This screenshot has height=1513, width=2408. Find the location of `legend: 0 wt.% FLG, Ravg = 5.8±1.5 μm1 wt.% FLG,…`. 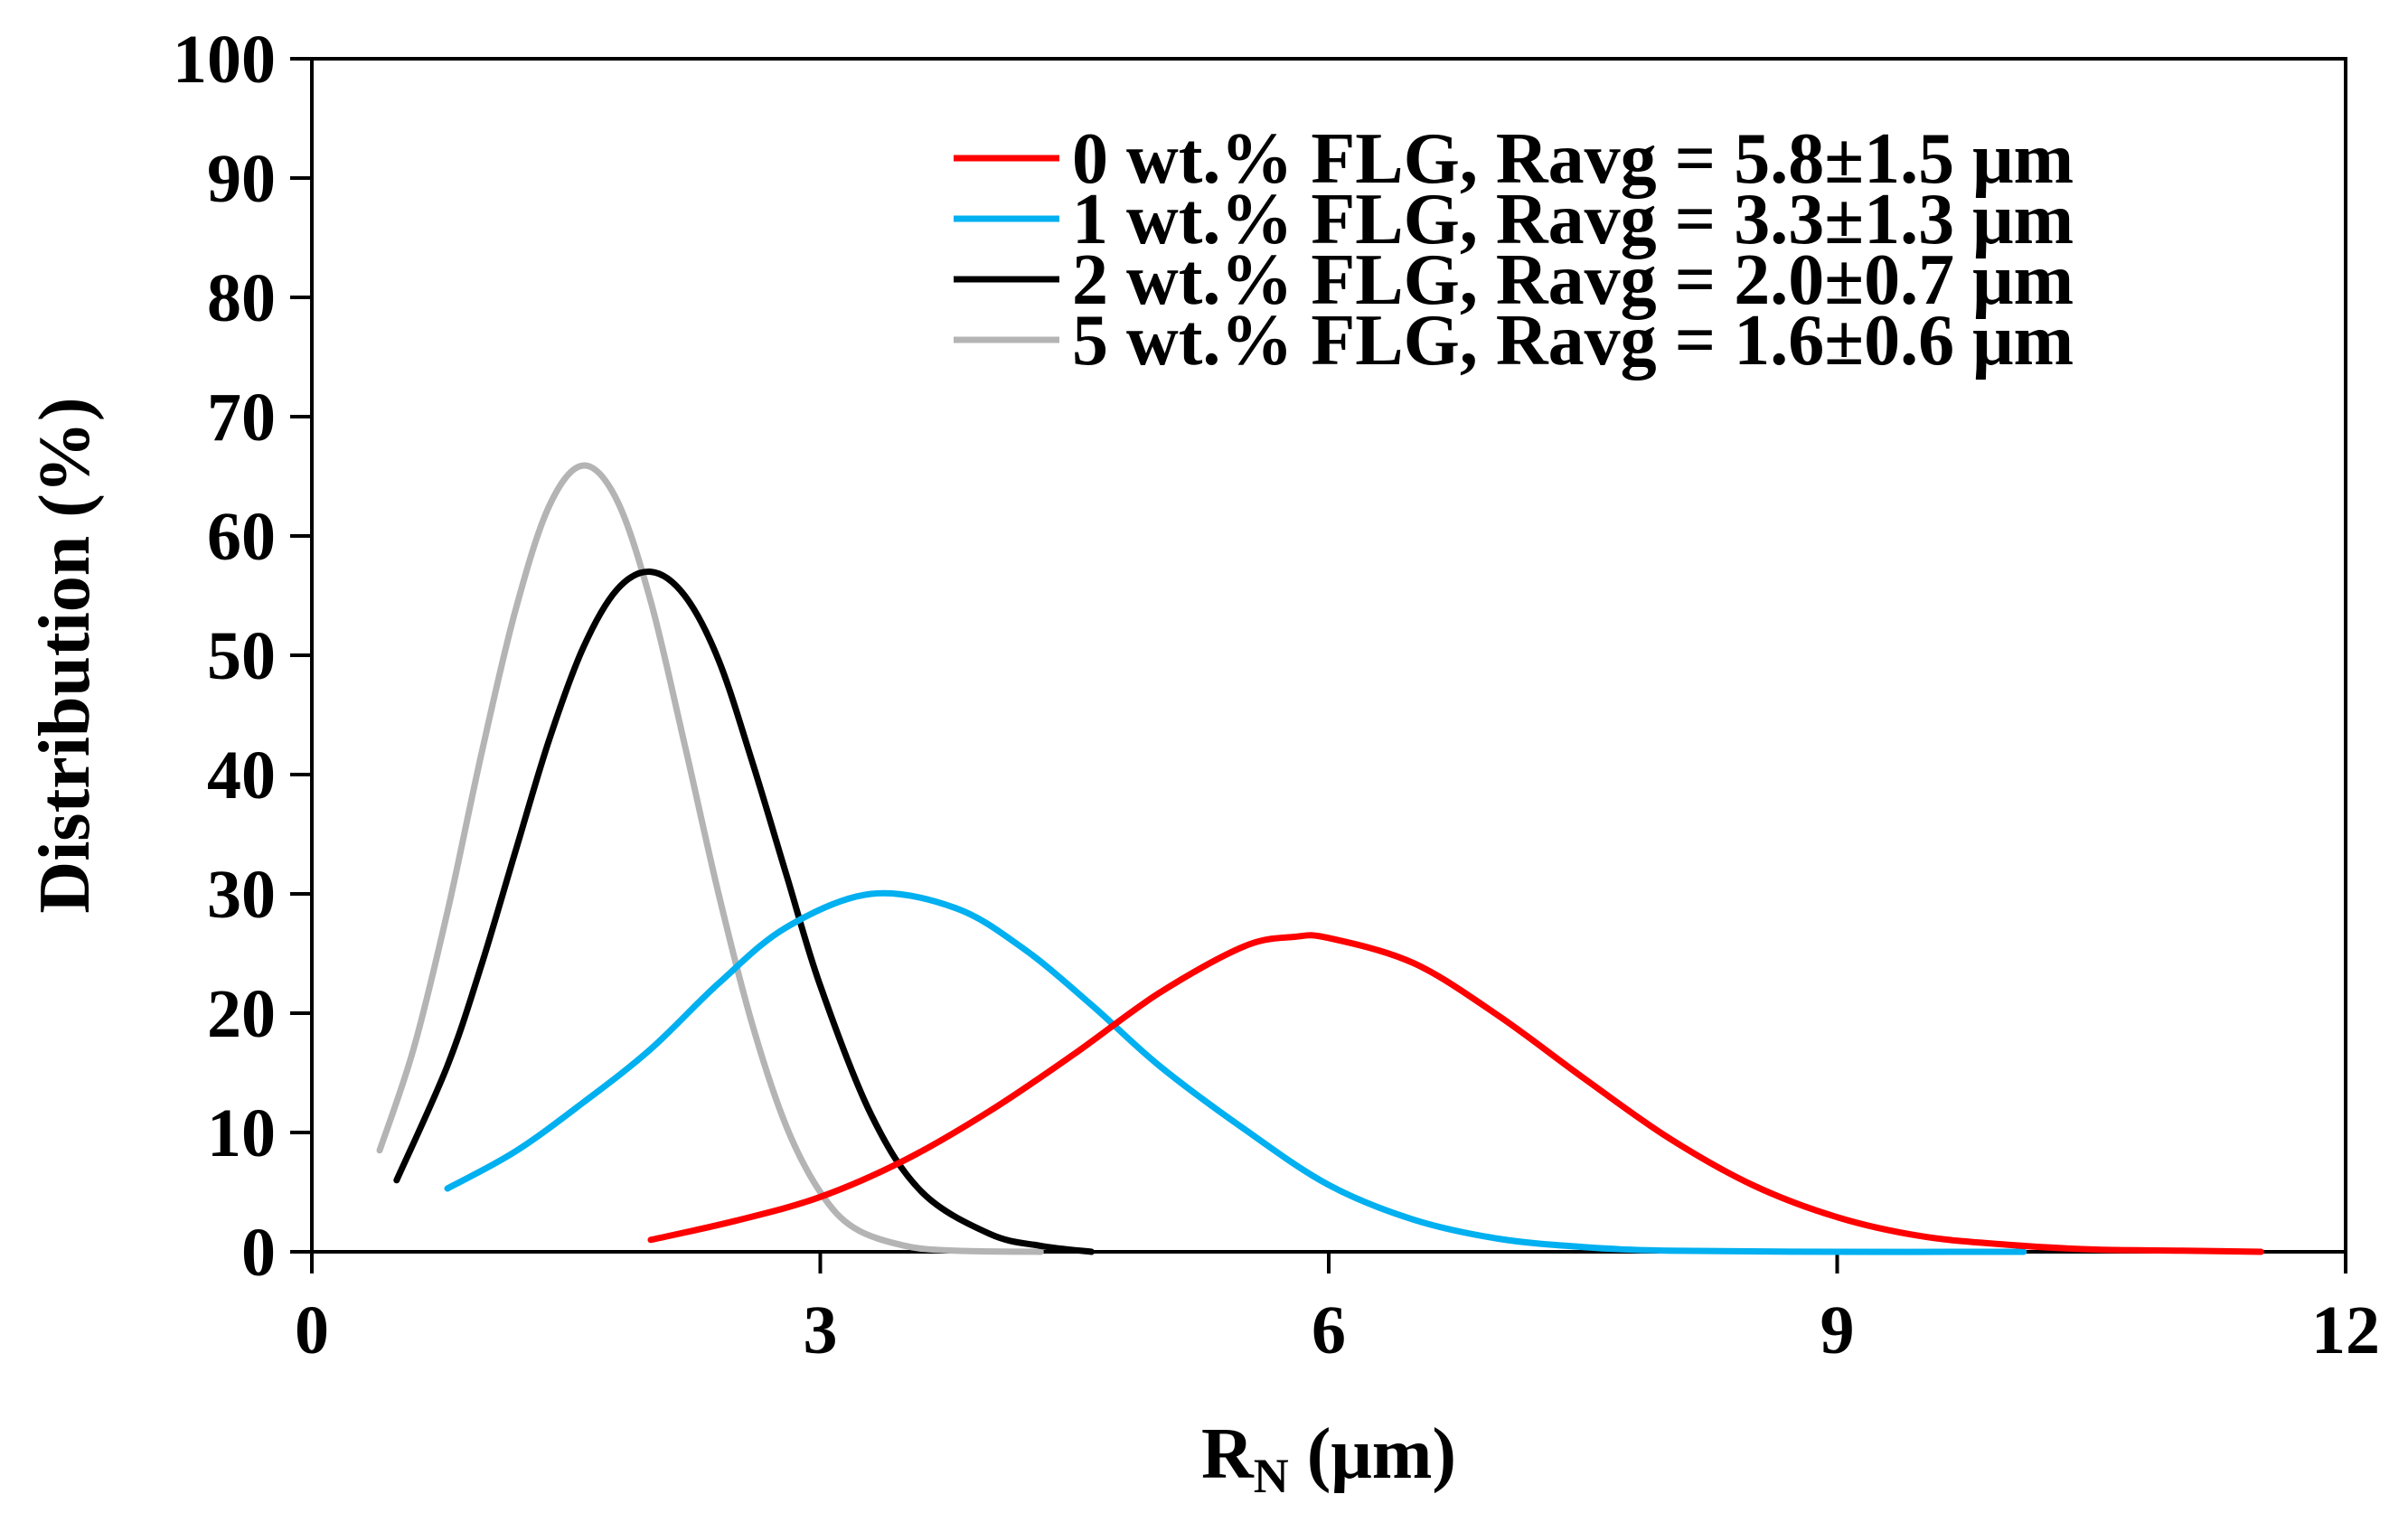

legend: 0 wt.% FLG, Ravg = 5.8±1.5 μm1 wt.% FLG,… is located at coordinates (1514, 250).